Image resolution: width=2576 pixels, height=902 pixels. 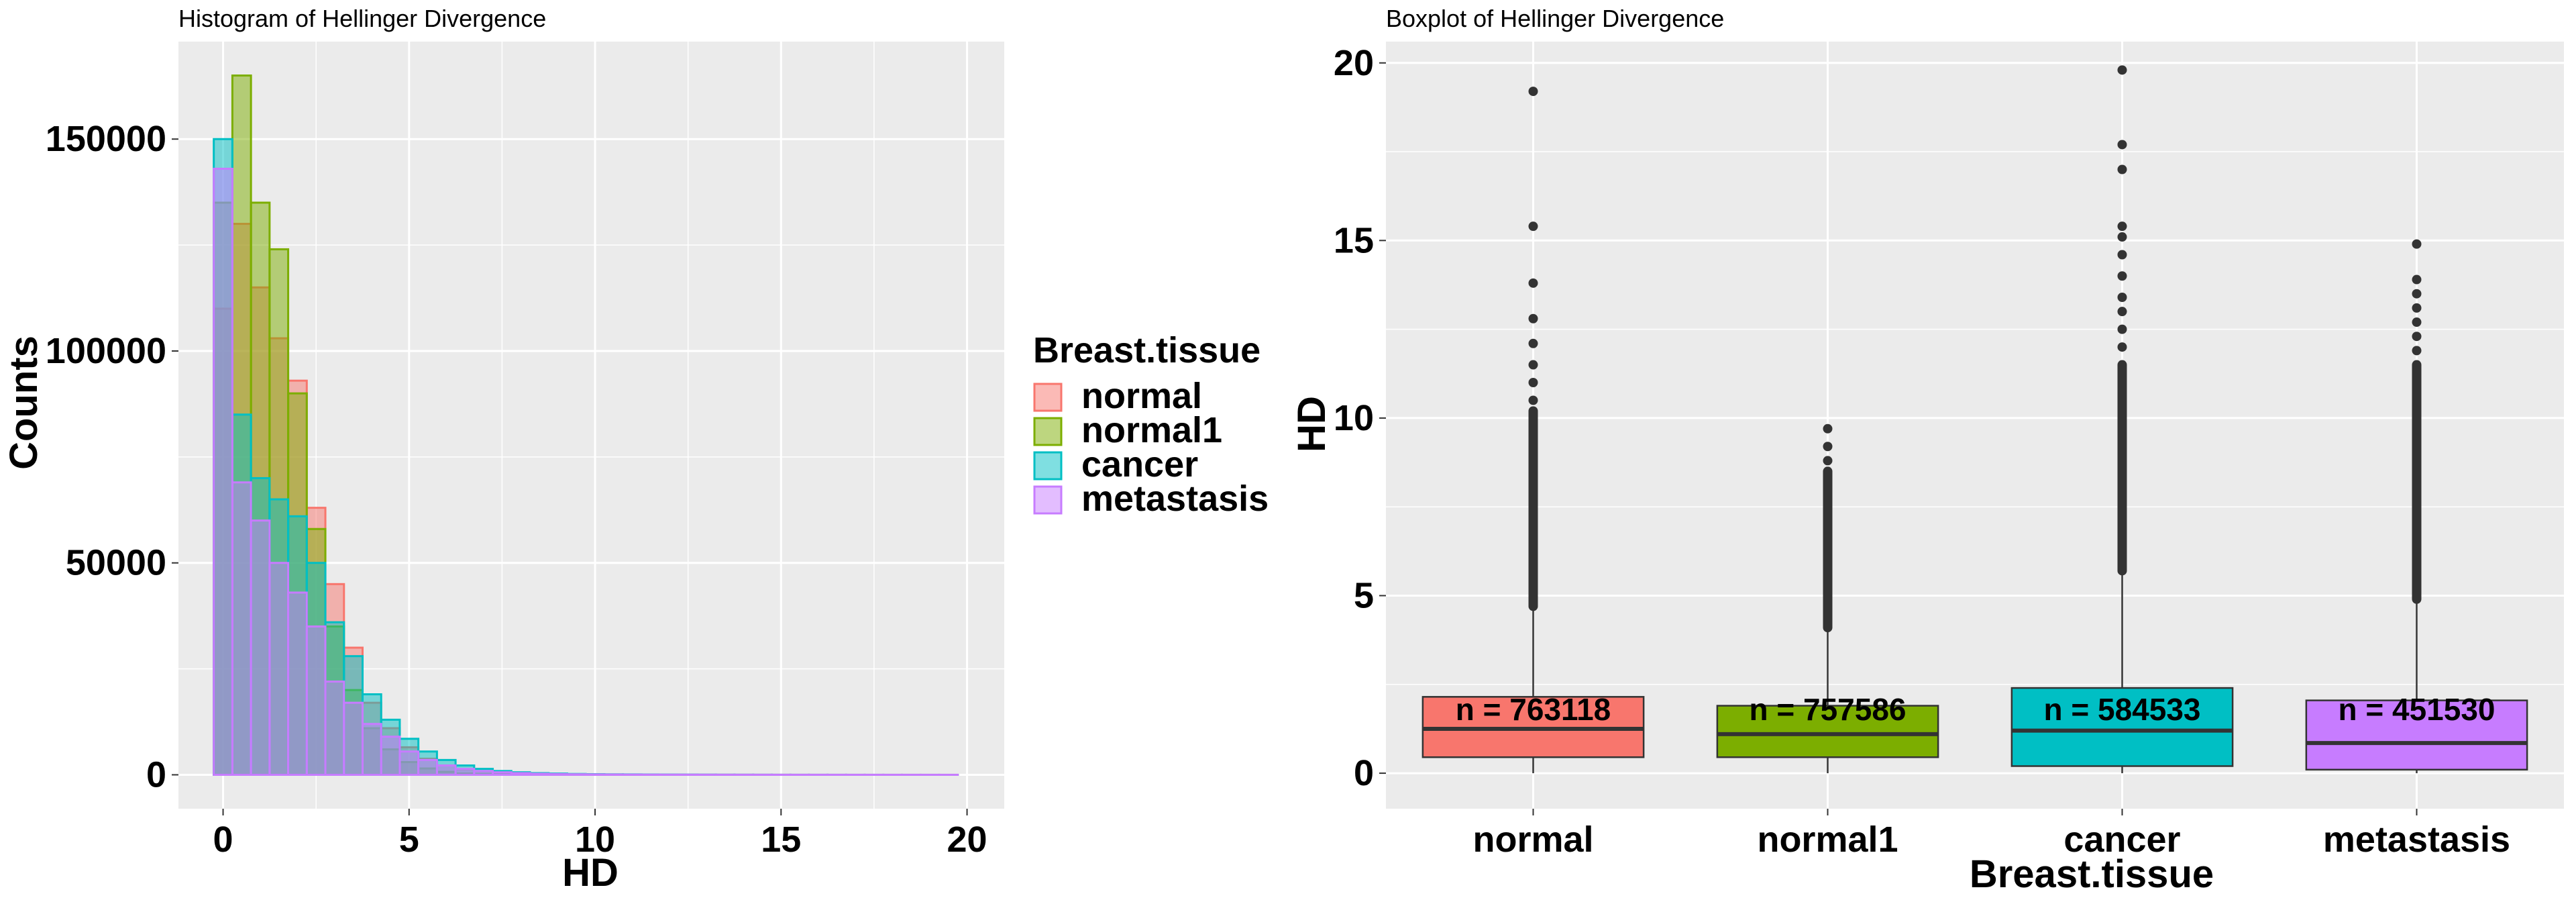 I want to click on legend-item-cancer: cancer, so click(x=1115, y=464).